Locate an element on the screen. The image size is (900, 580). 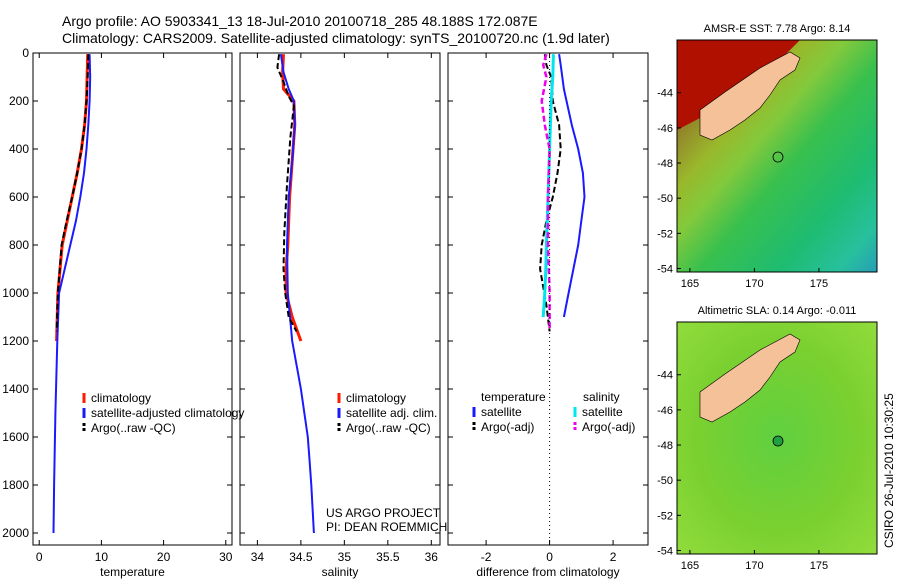
temperature-xtick-label: 10 is located at coordinates (102, 557).